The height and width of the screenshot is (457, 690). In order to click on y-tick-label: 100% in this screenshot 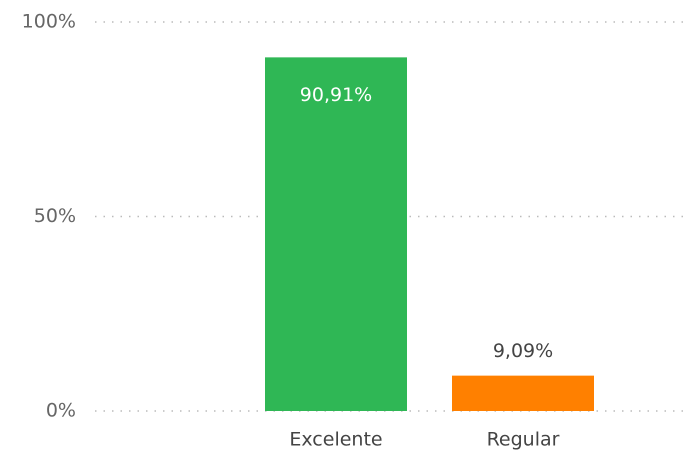, I will do `click(49, 22)`.